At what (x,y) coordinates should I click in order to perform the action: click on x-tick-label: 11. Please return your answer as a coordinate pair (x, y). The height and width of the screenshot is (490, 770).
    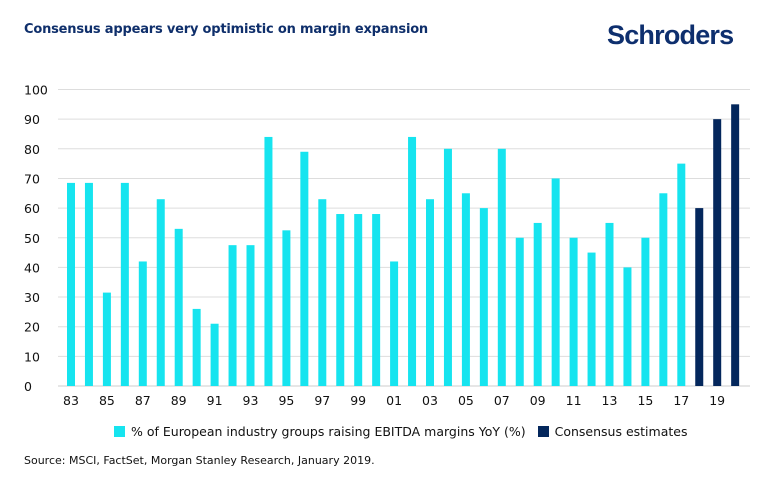
    Looking at the image, I should click on (574, 400).